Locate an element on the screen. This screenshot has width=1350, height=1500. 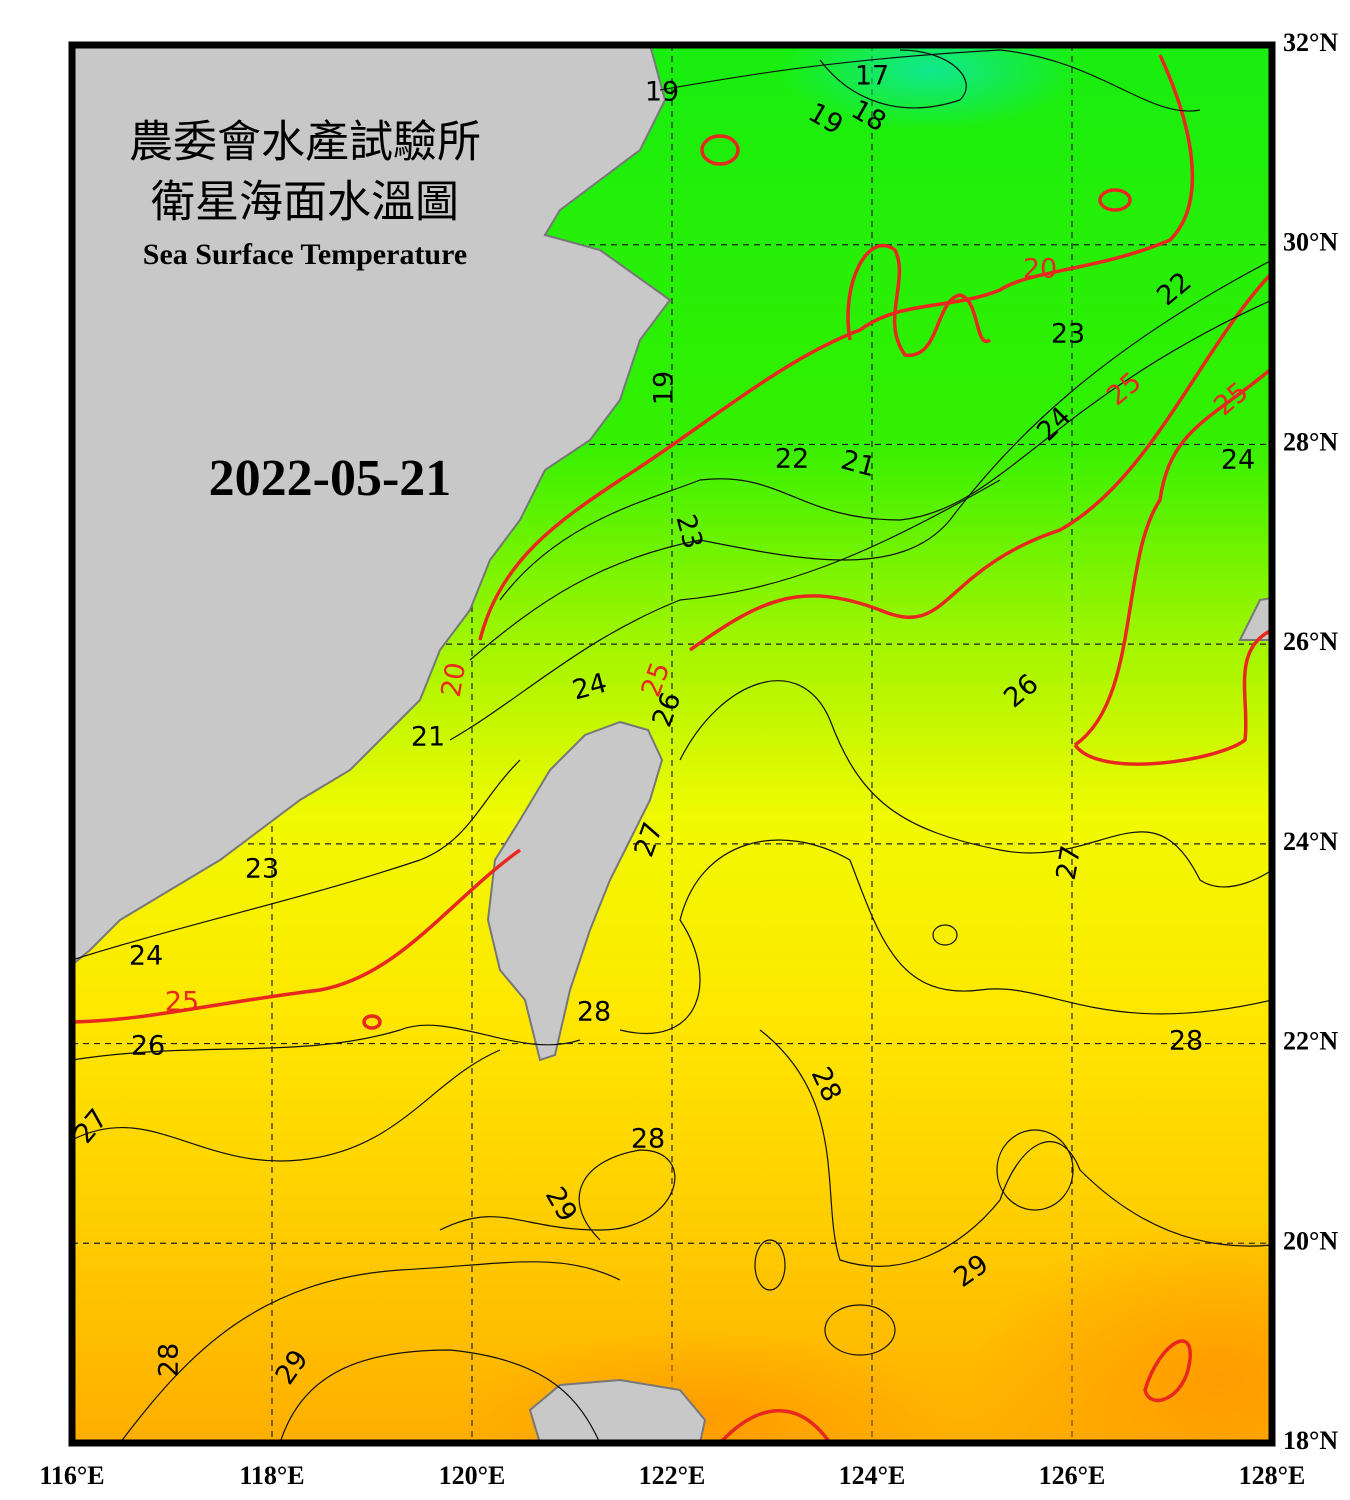
land-taiwan is located at coordinates (575, 891).